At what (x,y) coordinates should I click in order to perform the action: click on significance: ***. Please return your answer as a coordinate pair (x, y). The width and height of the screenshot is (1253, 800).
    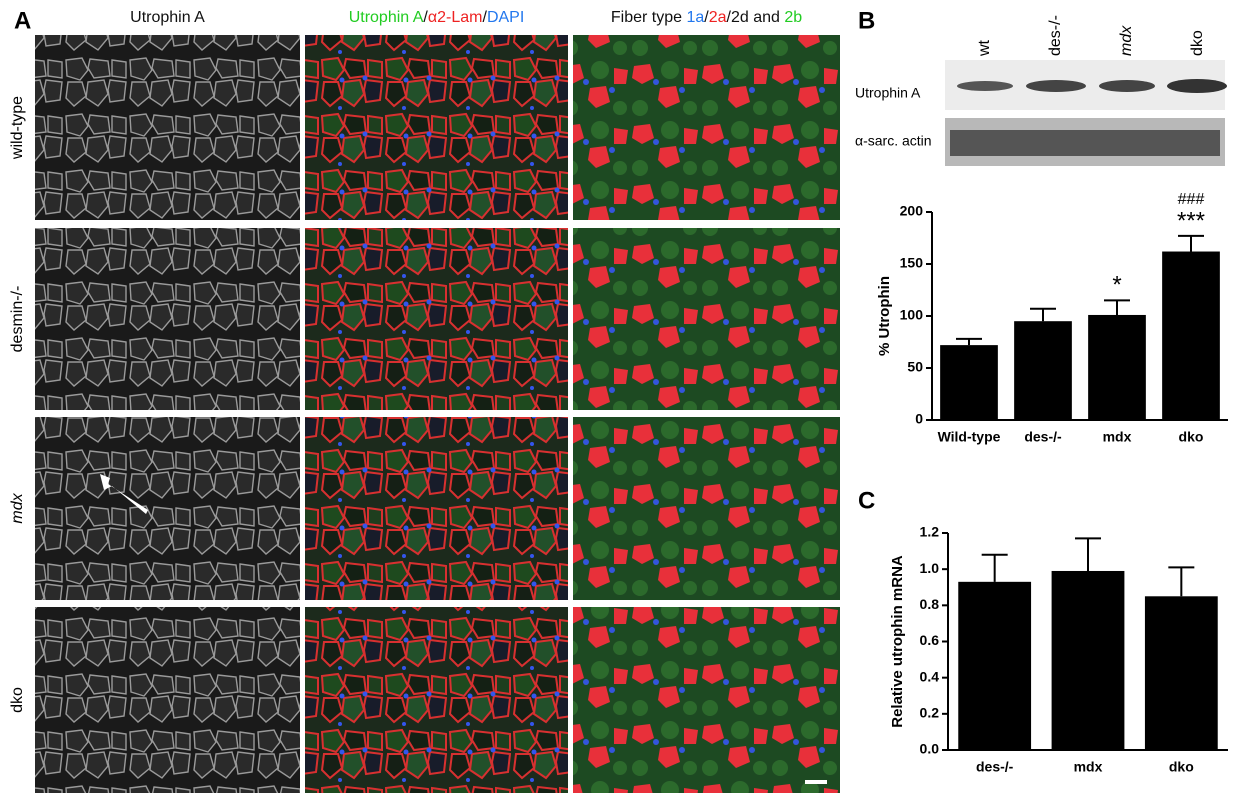
    Looking at the image, I should click on (1191, 220).